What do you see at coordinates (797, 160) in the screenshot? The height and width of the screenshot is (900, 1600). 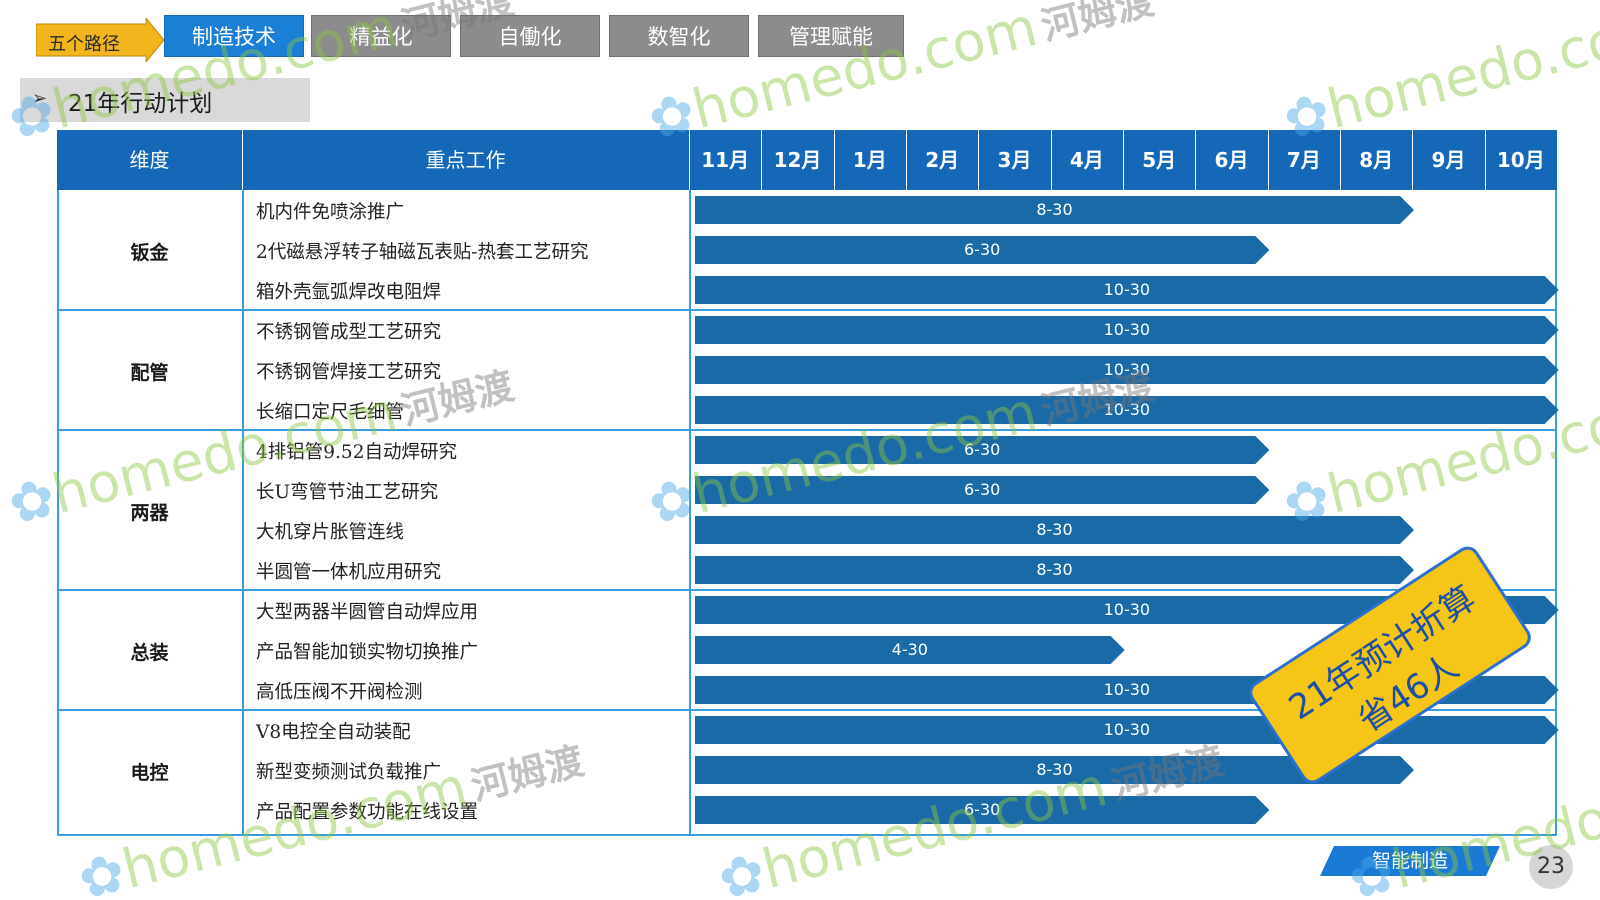 I see `header-month-2: 12月` at bounding box center [797, 160].